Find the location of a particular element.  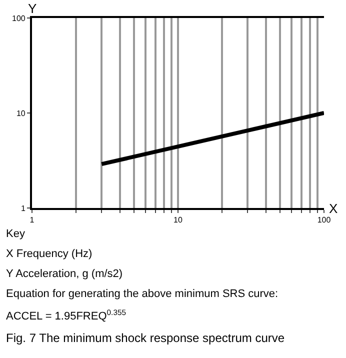

x-tick-label: 100 is located at coordinates (324, 220).